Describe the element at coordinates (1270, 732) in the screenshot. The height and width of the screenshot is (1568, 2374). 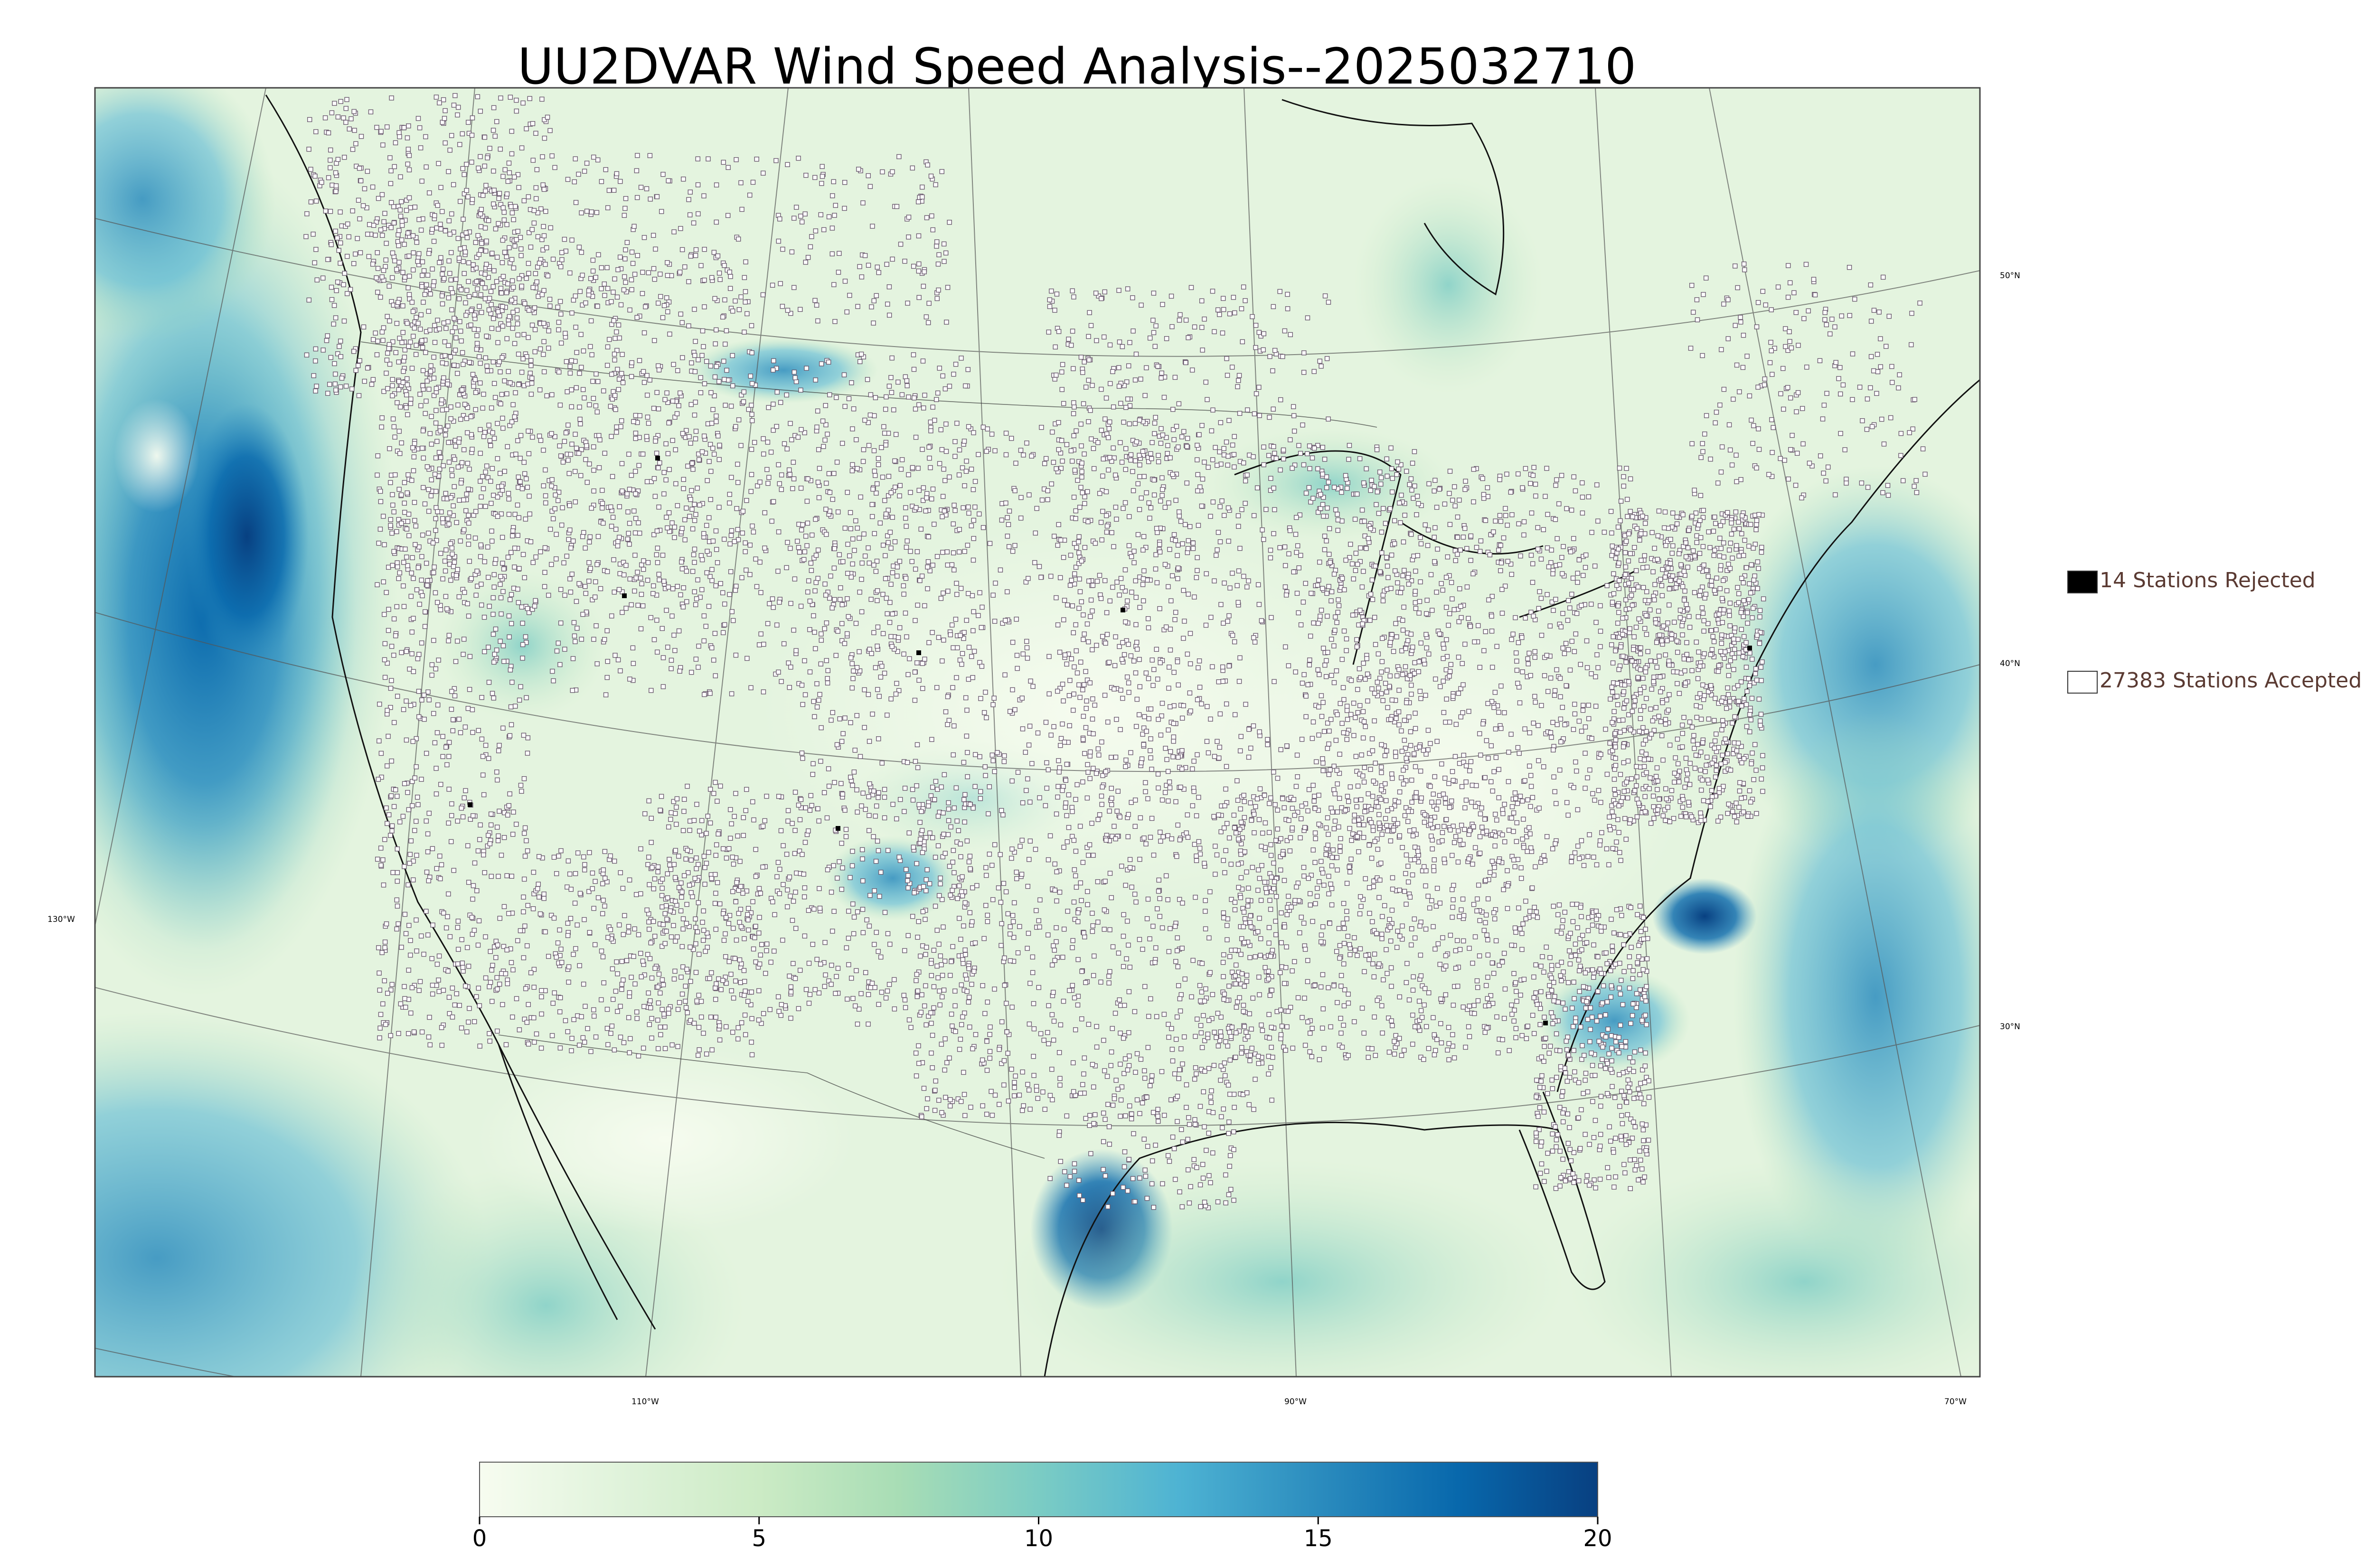
I see `meridian-90w` at that location.